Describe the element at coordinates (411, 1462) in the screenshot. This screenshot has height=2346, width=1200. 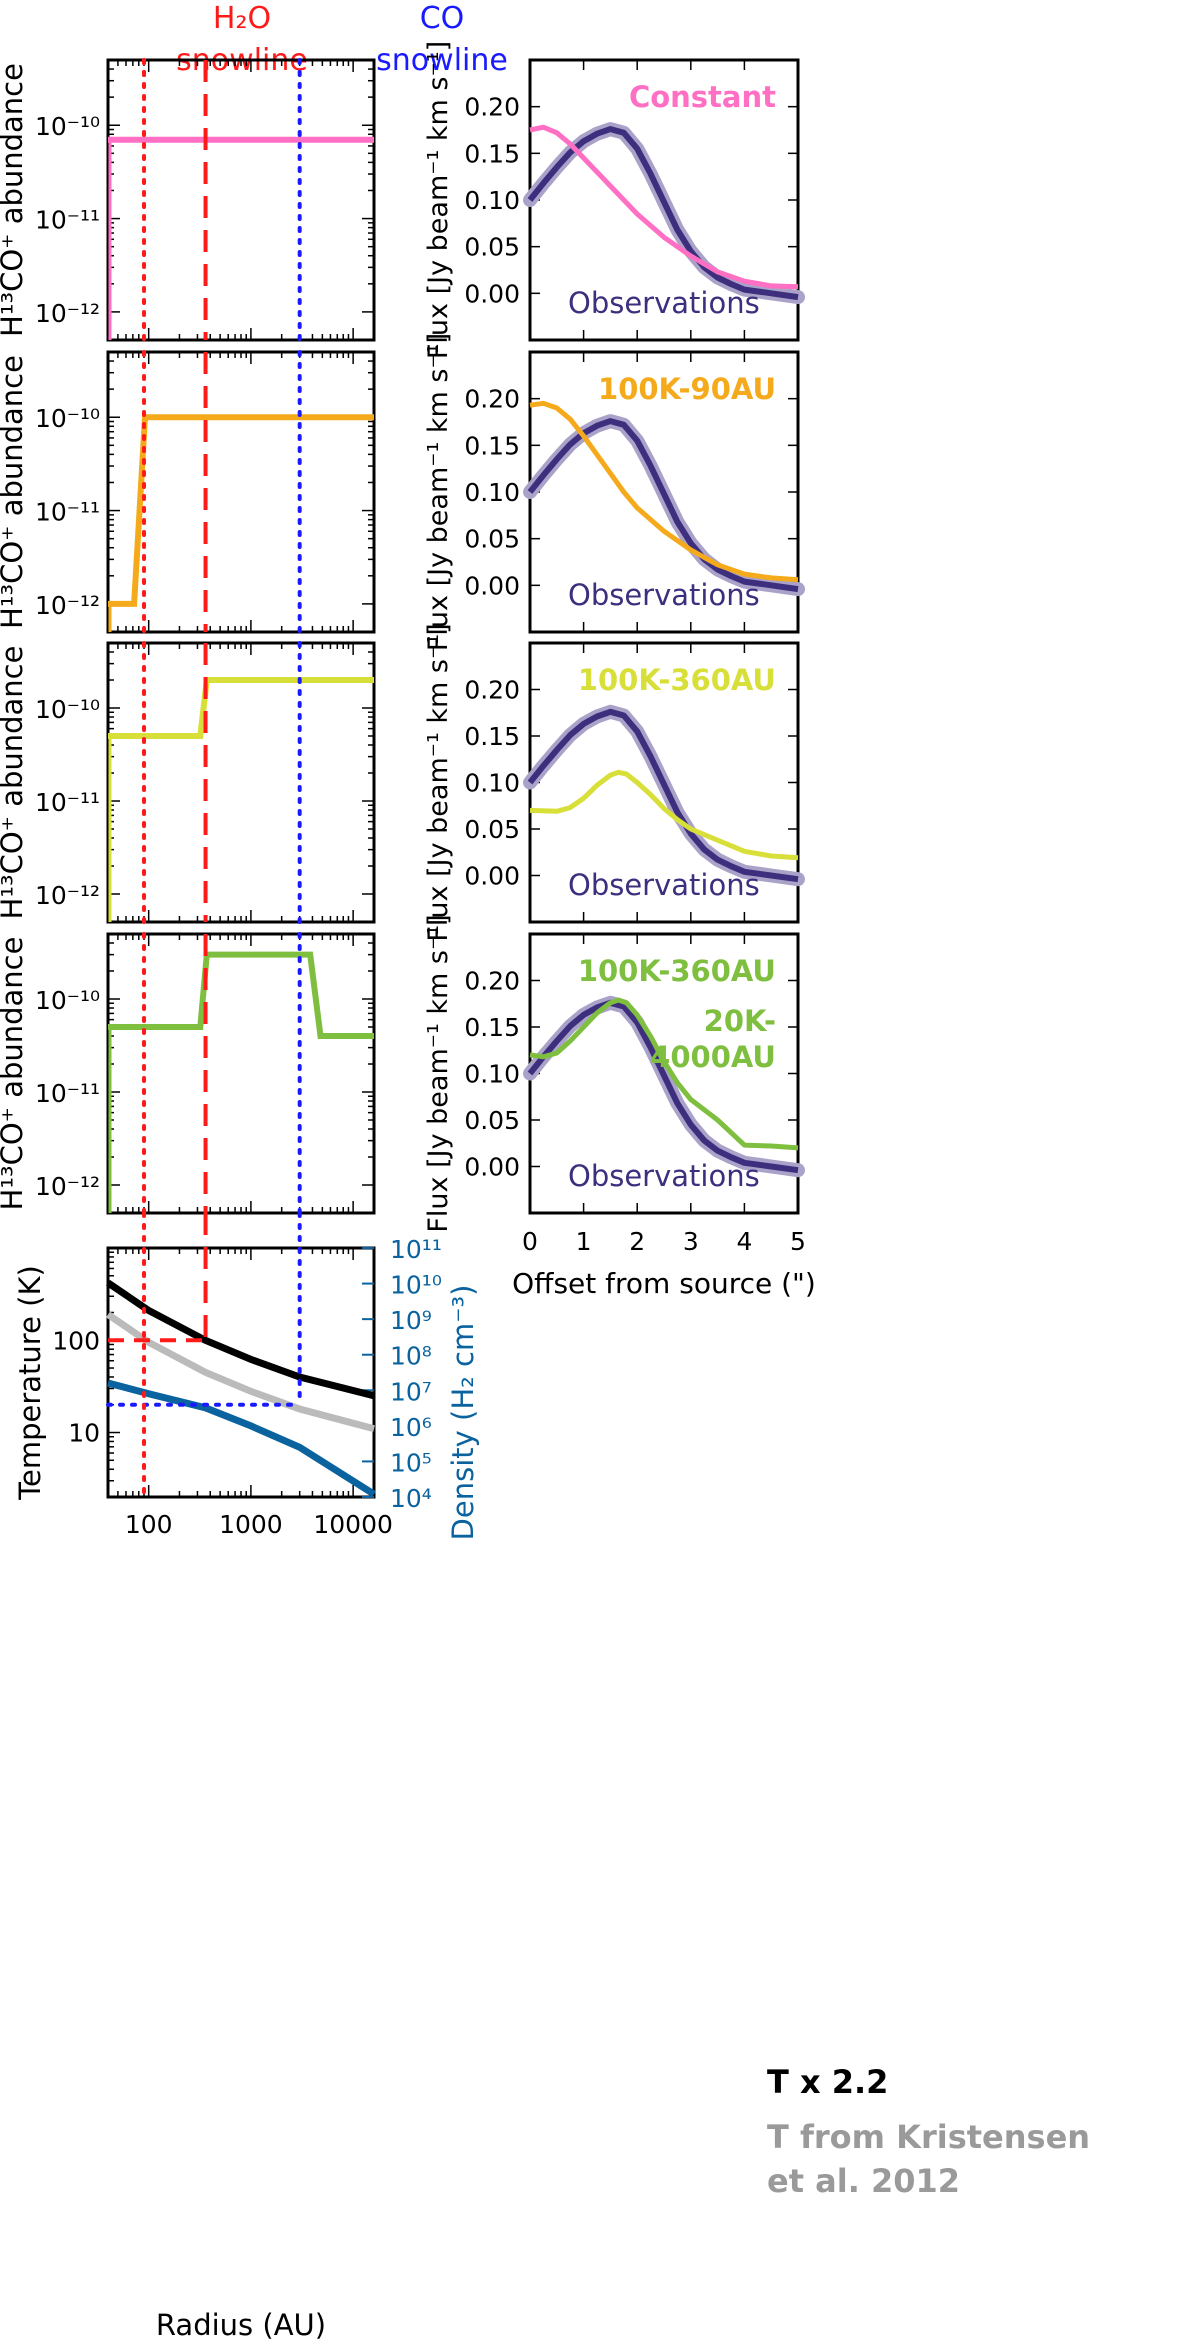
I see `y2-tick-label: 10⁵` at that location.